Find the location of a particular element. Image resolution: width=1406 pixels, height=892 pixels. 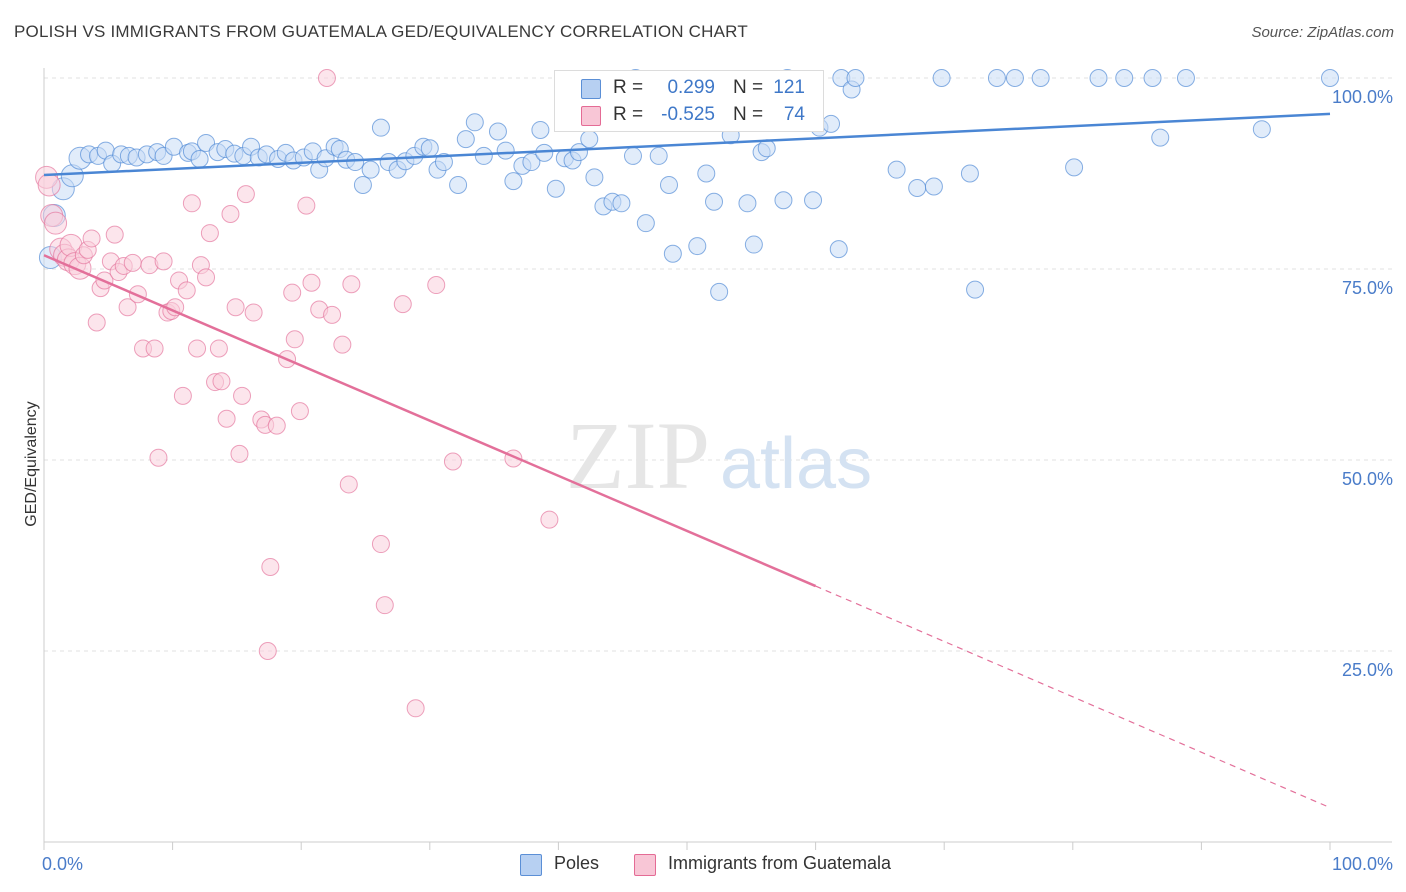

legend-r-value: -0.525 is located at coordinates (688, 114).